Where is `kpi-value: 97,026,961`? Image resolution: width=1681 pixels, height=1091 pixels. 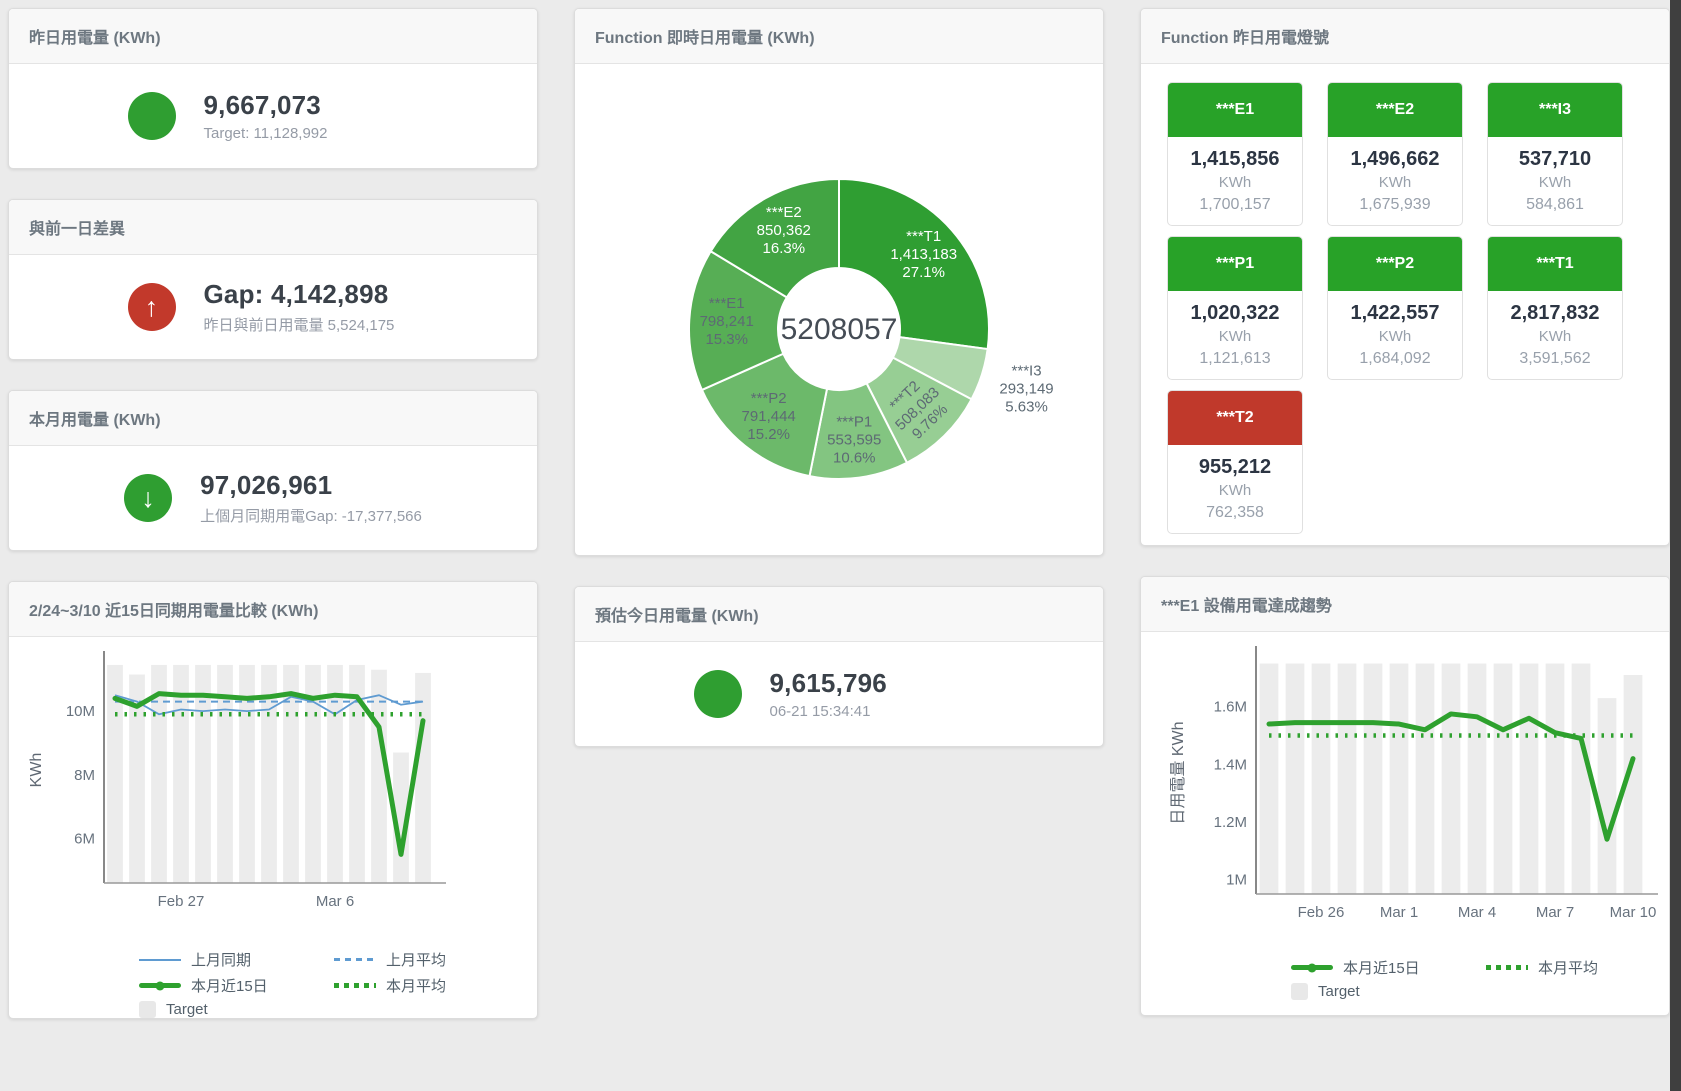
kpi-value: 97,026,961 is located at coordinates (266, 485).